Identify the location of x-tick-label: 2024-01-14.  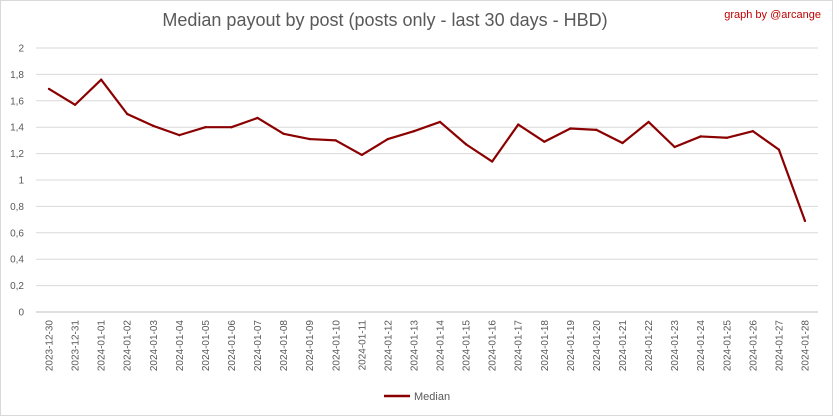
(441, 346).